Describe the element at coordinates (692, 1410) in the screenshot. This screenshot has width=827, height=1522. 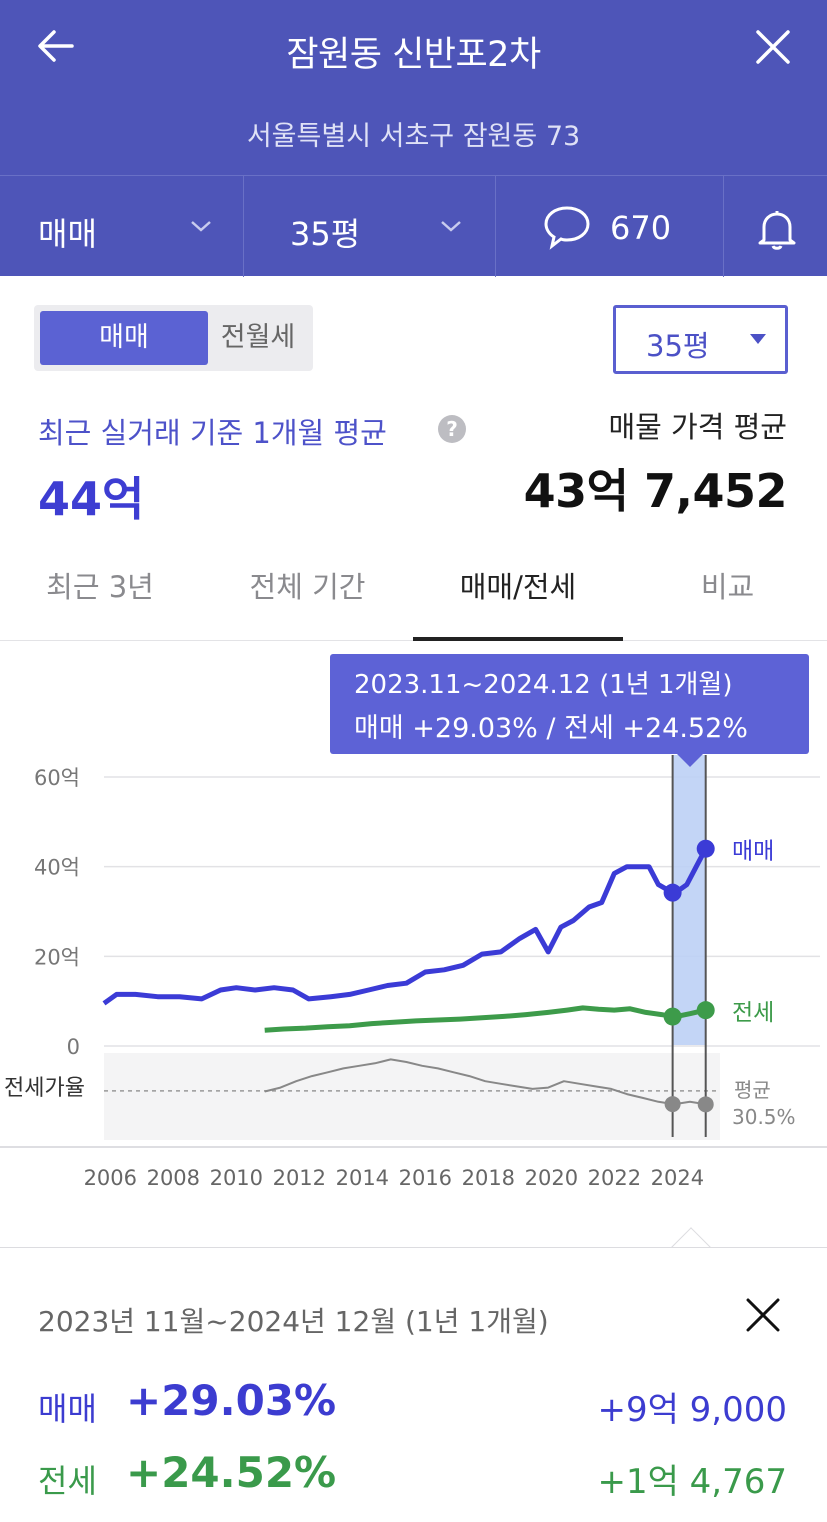
I see `detail-amount: +9억 9,000` at that location.